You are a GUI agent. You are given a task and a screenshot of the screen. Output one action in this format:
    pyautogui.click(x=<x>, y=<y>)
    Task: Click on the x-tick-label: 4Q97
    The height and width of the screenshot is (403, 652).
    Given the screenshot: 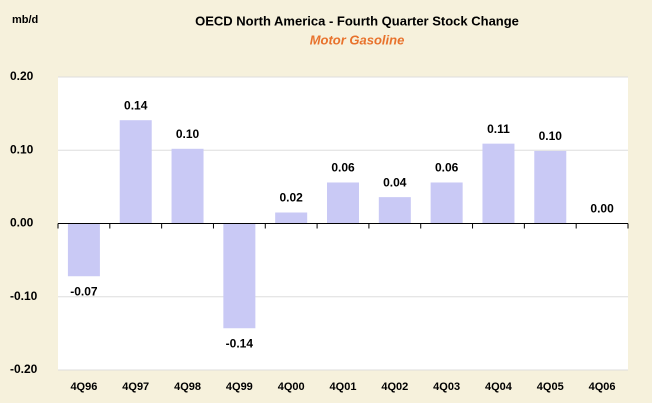 What is the action you would take?
    pyautogui.click(x=135, y=387)
    